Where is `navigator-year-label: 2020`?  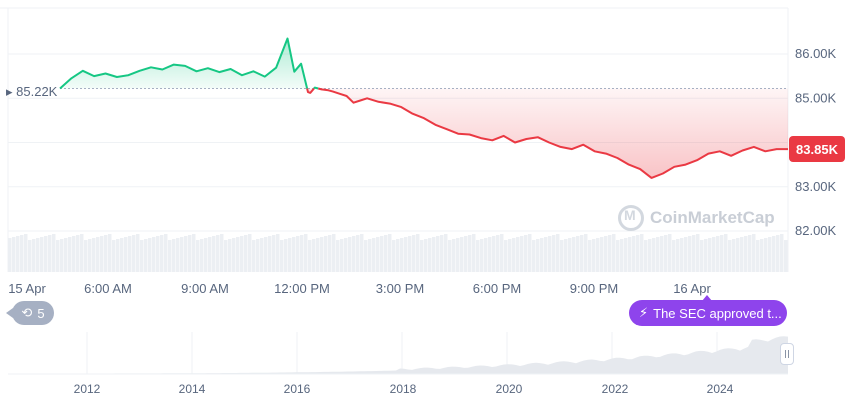
navigator-year-label: 2020 is located at coordinates (509, 389).